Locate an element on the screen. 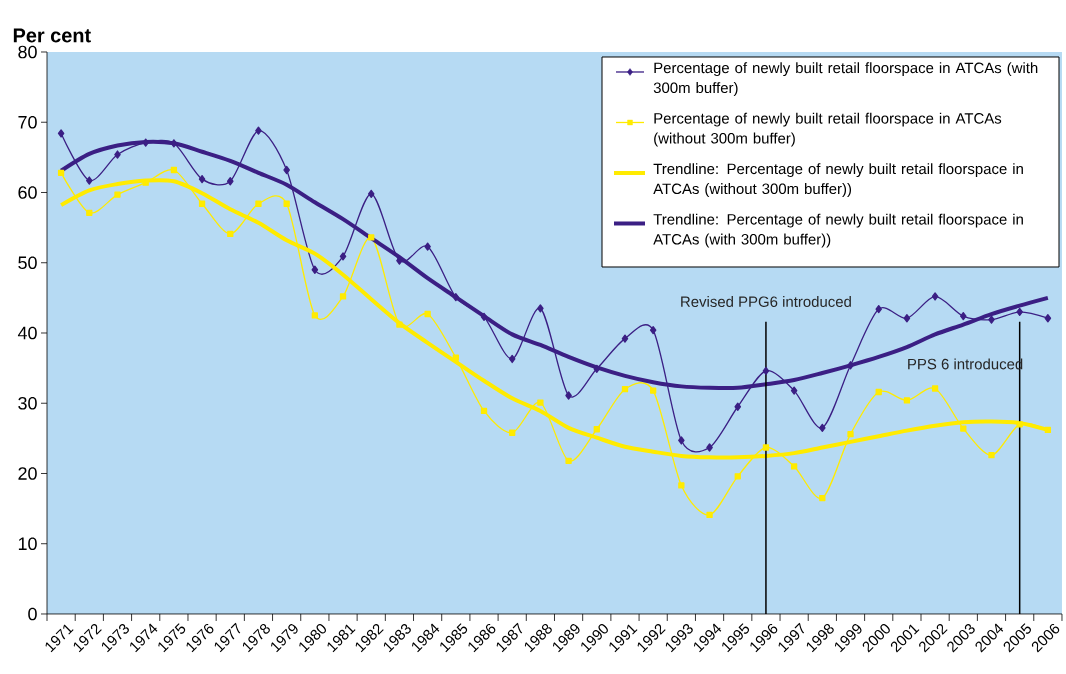  y-tick-label: 10 is located at coordinates (27, 544).